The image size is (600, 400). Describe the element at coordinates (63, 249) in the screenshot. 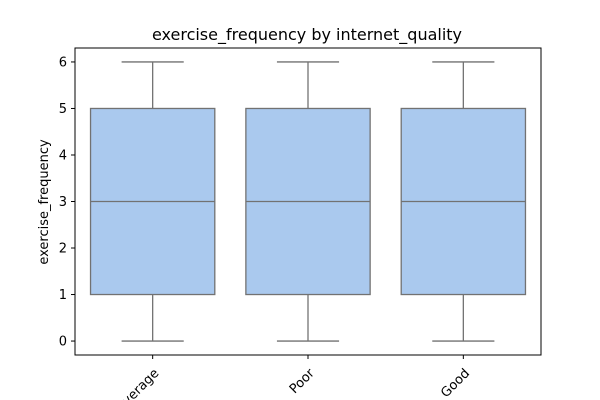

I see `y-tick-label: 2` at that location.